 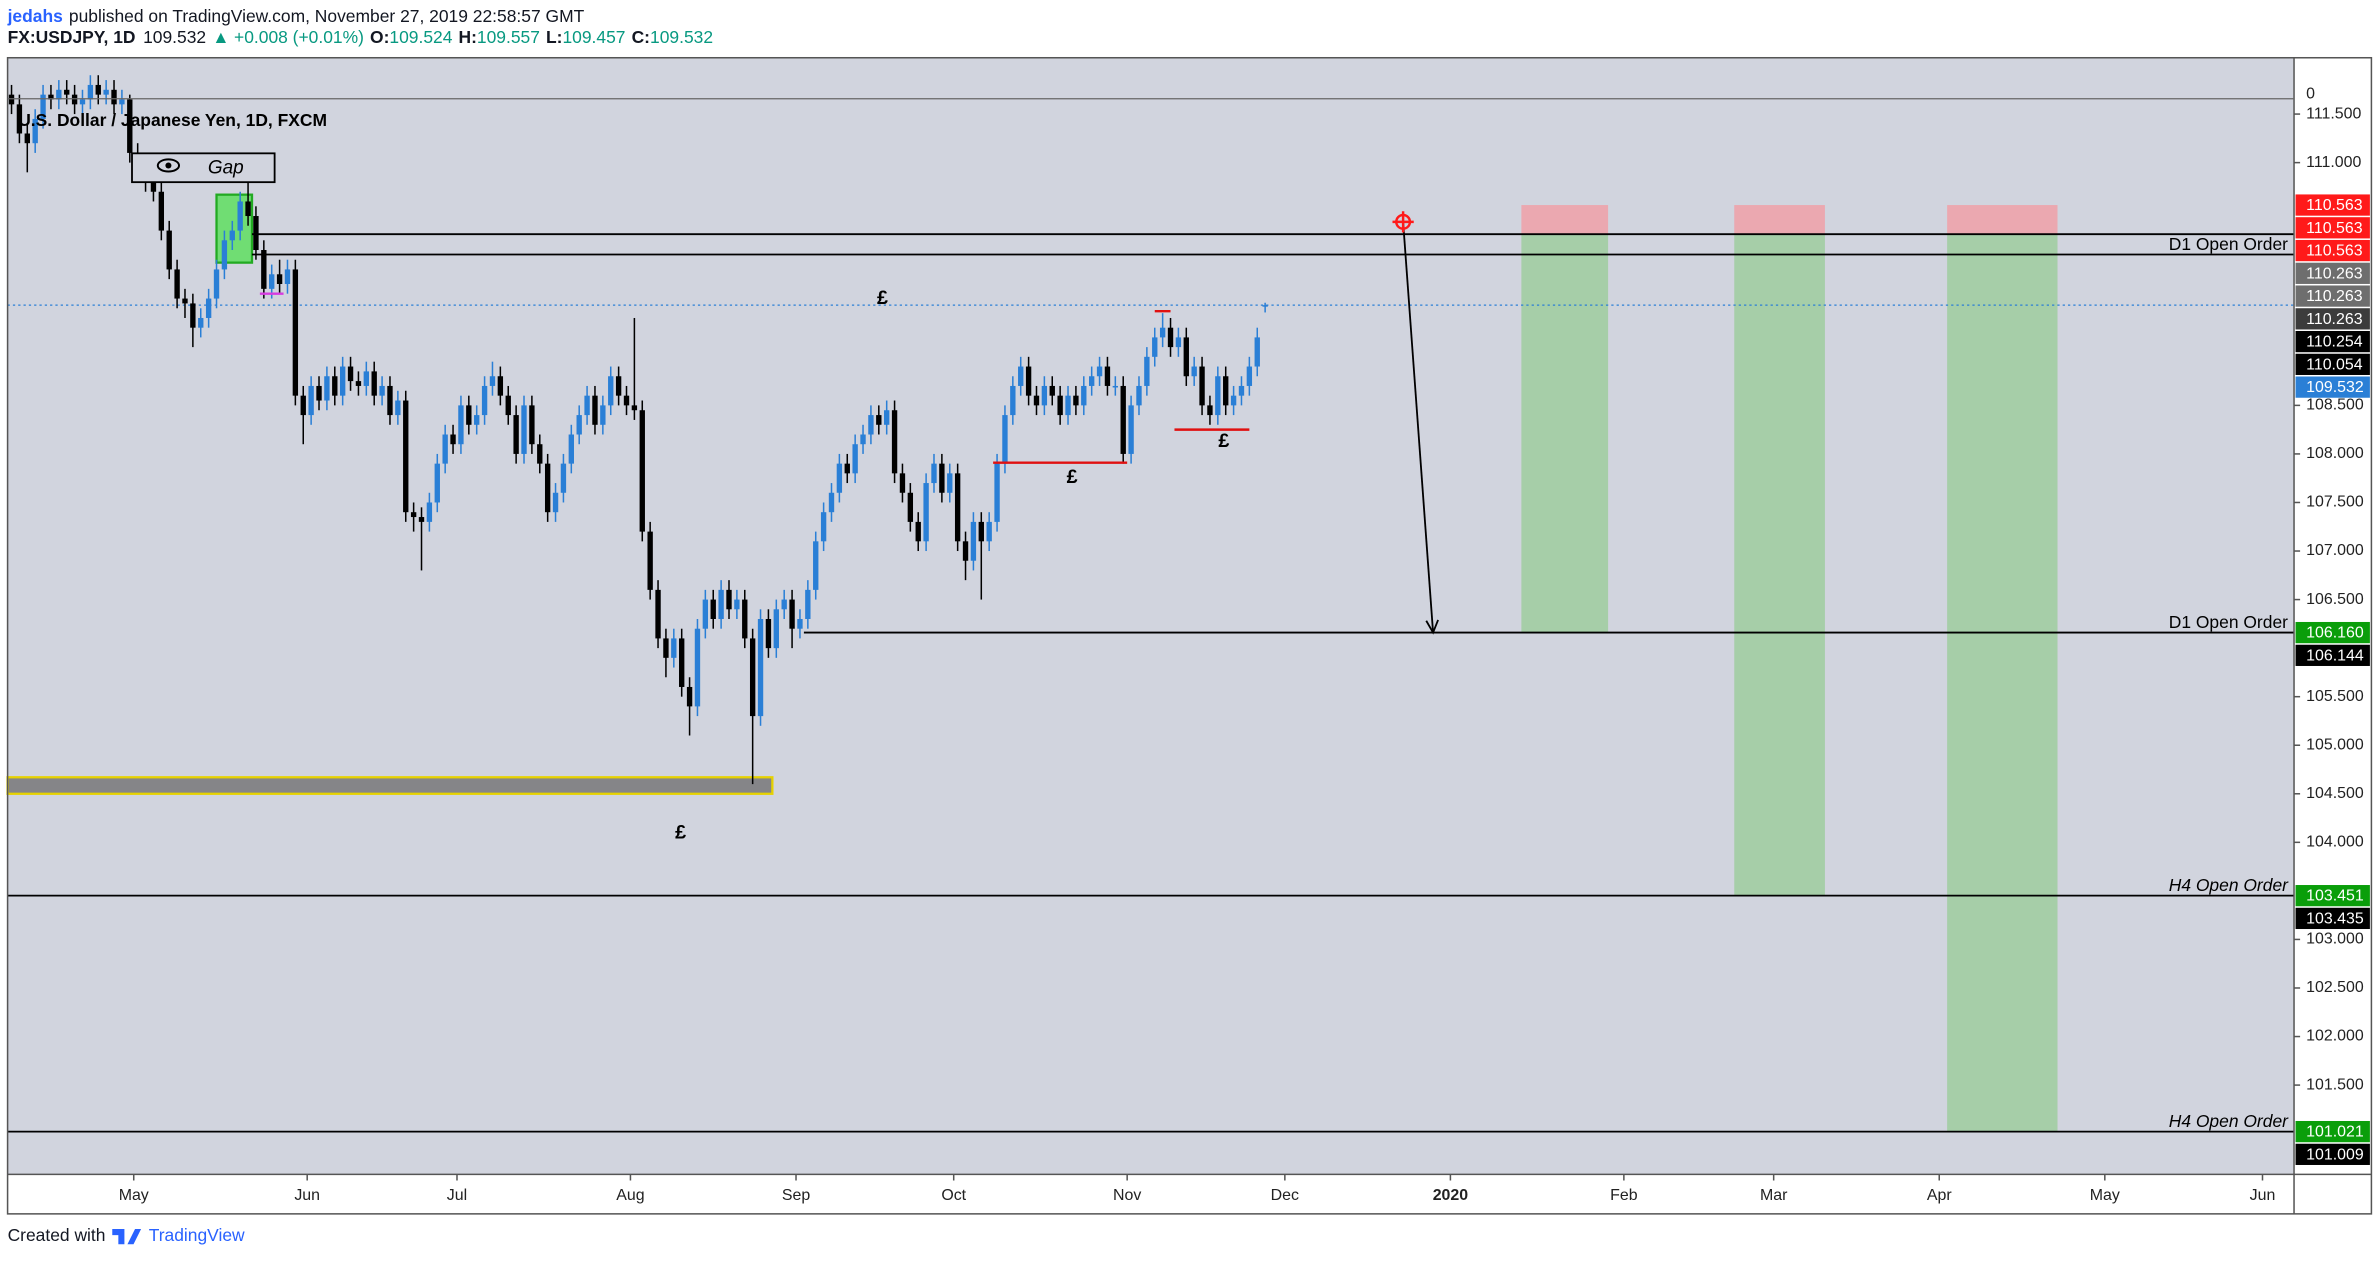 What do you see at coordinates (168, 165) in the screenshot?
I see `eye-pupil` at bounding box center [168, 165].